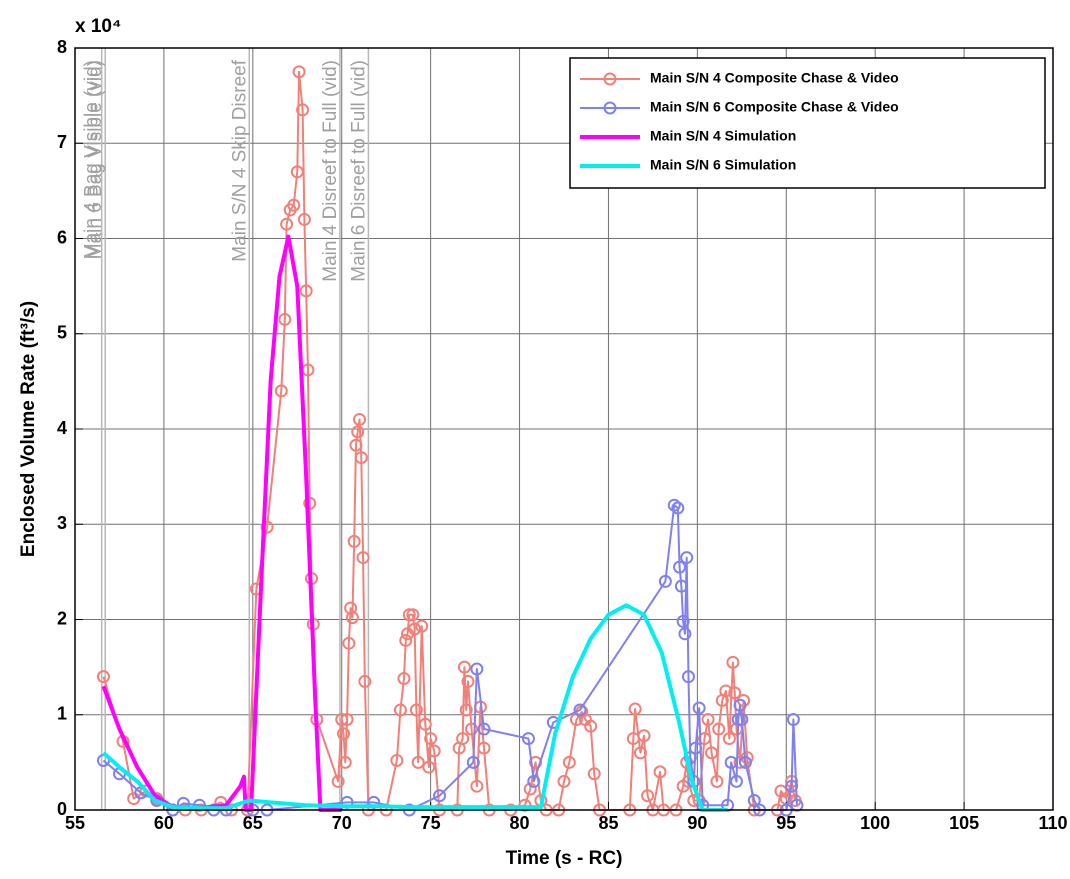 This screenshot has height=879, width=1070. What do you see at coordinates (1052, 823) in the screenshot?
I see `x-tick-label: 110` at bounding box center [1052, 823].